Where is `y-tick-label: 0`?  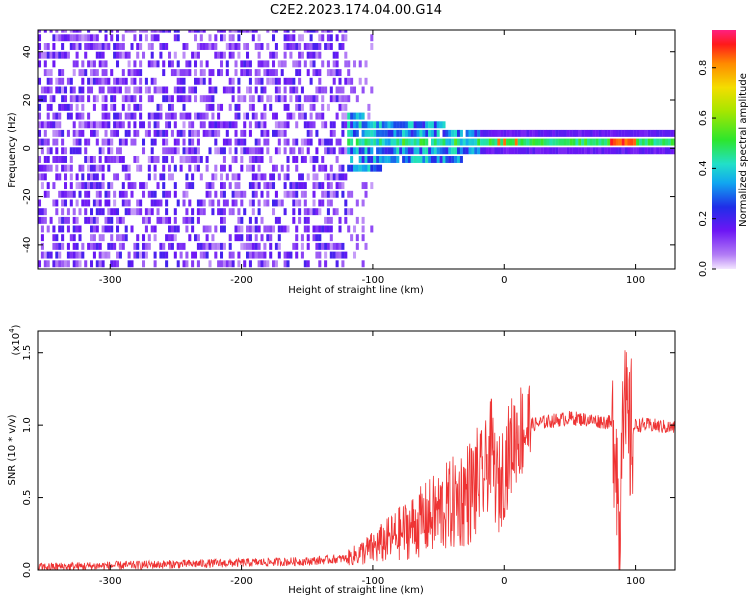
y-tick-label: 0 is located at coordinates (27, 148).